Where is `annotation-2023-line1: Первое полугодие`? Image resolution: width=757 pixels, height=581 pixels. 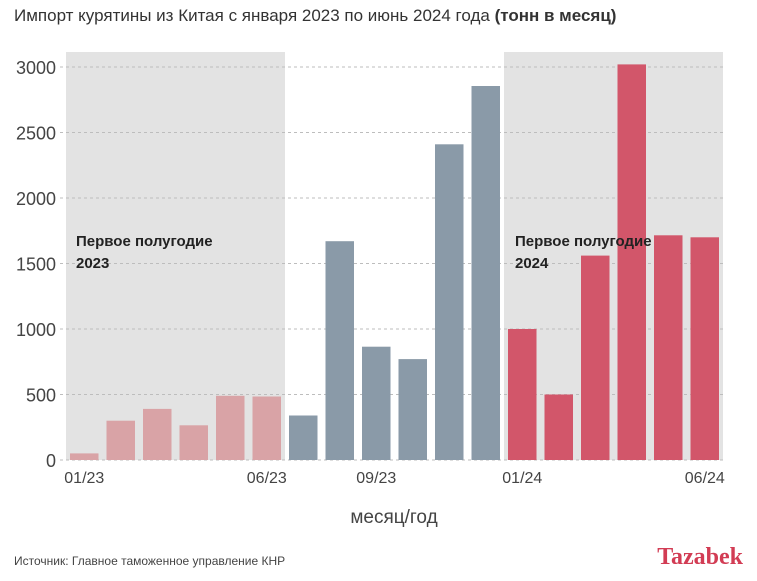
annotation-2023-line1: Первое полугодие is located at coordinates (144, 241).